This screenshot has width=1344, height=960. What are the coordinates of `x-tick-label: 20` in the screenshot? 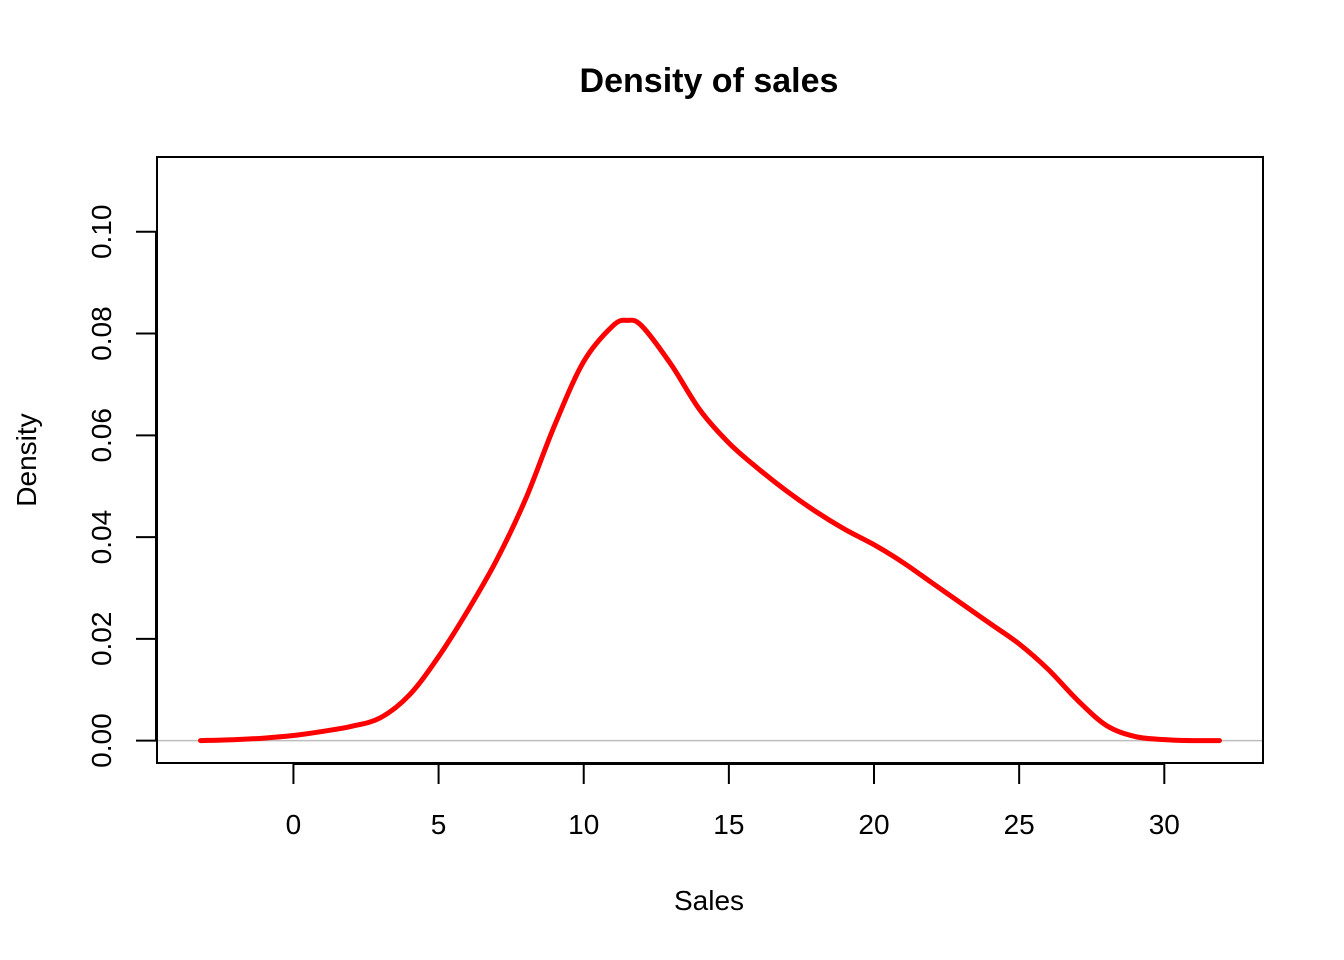 It's located at (873, 824).